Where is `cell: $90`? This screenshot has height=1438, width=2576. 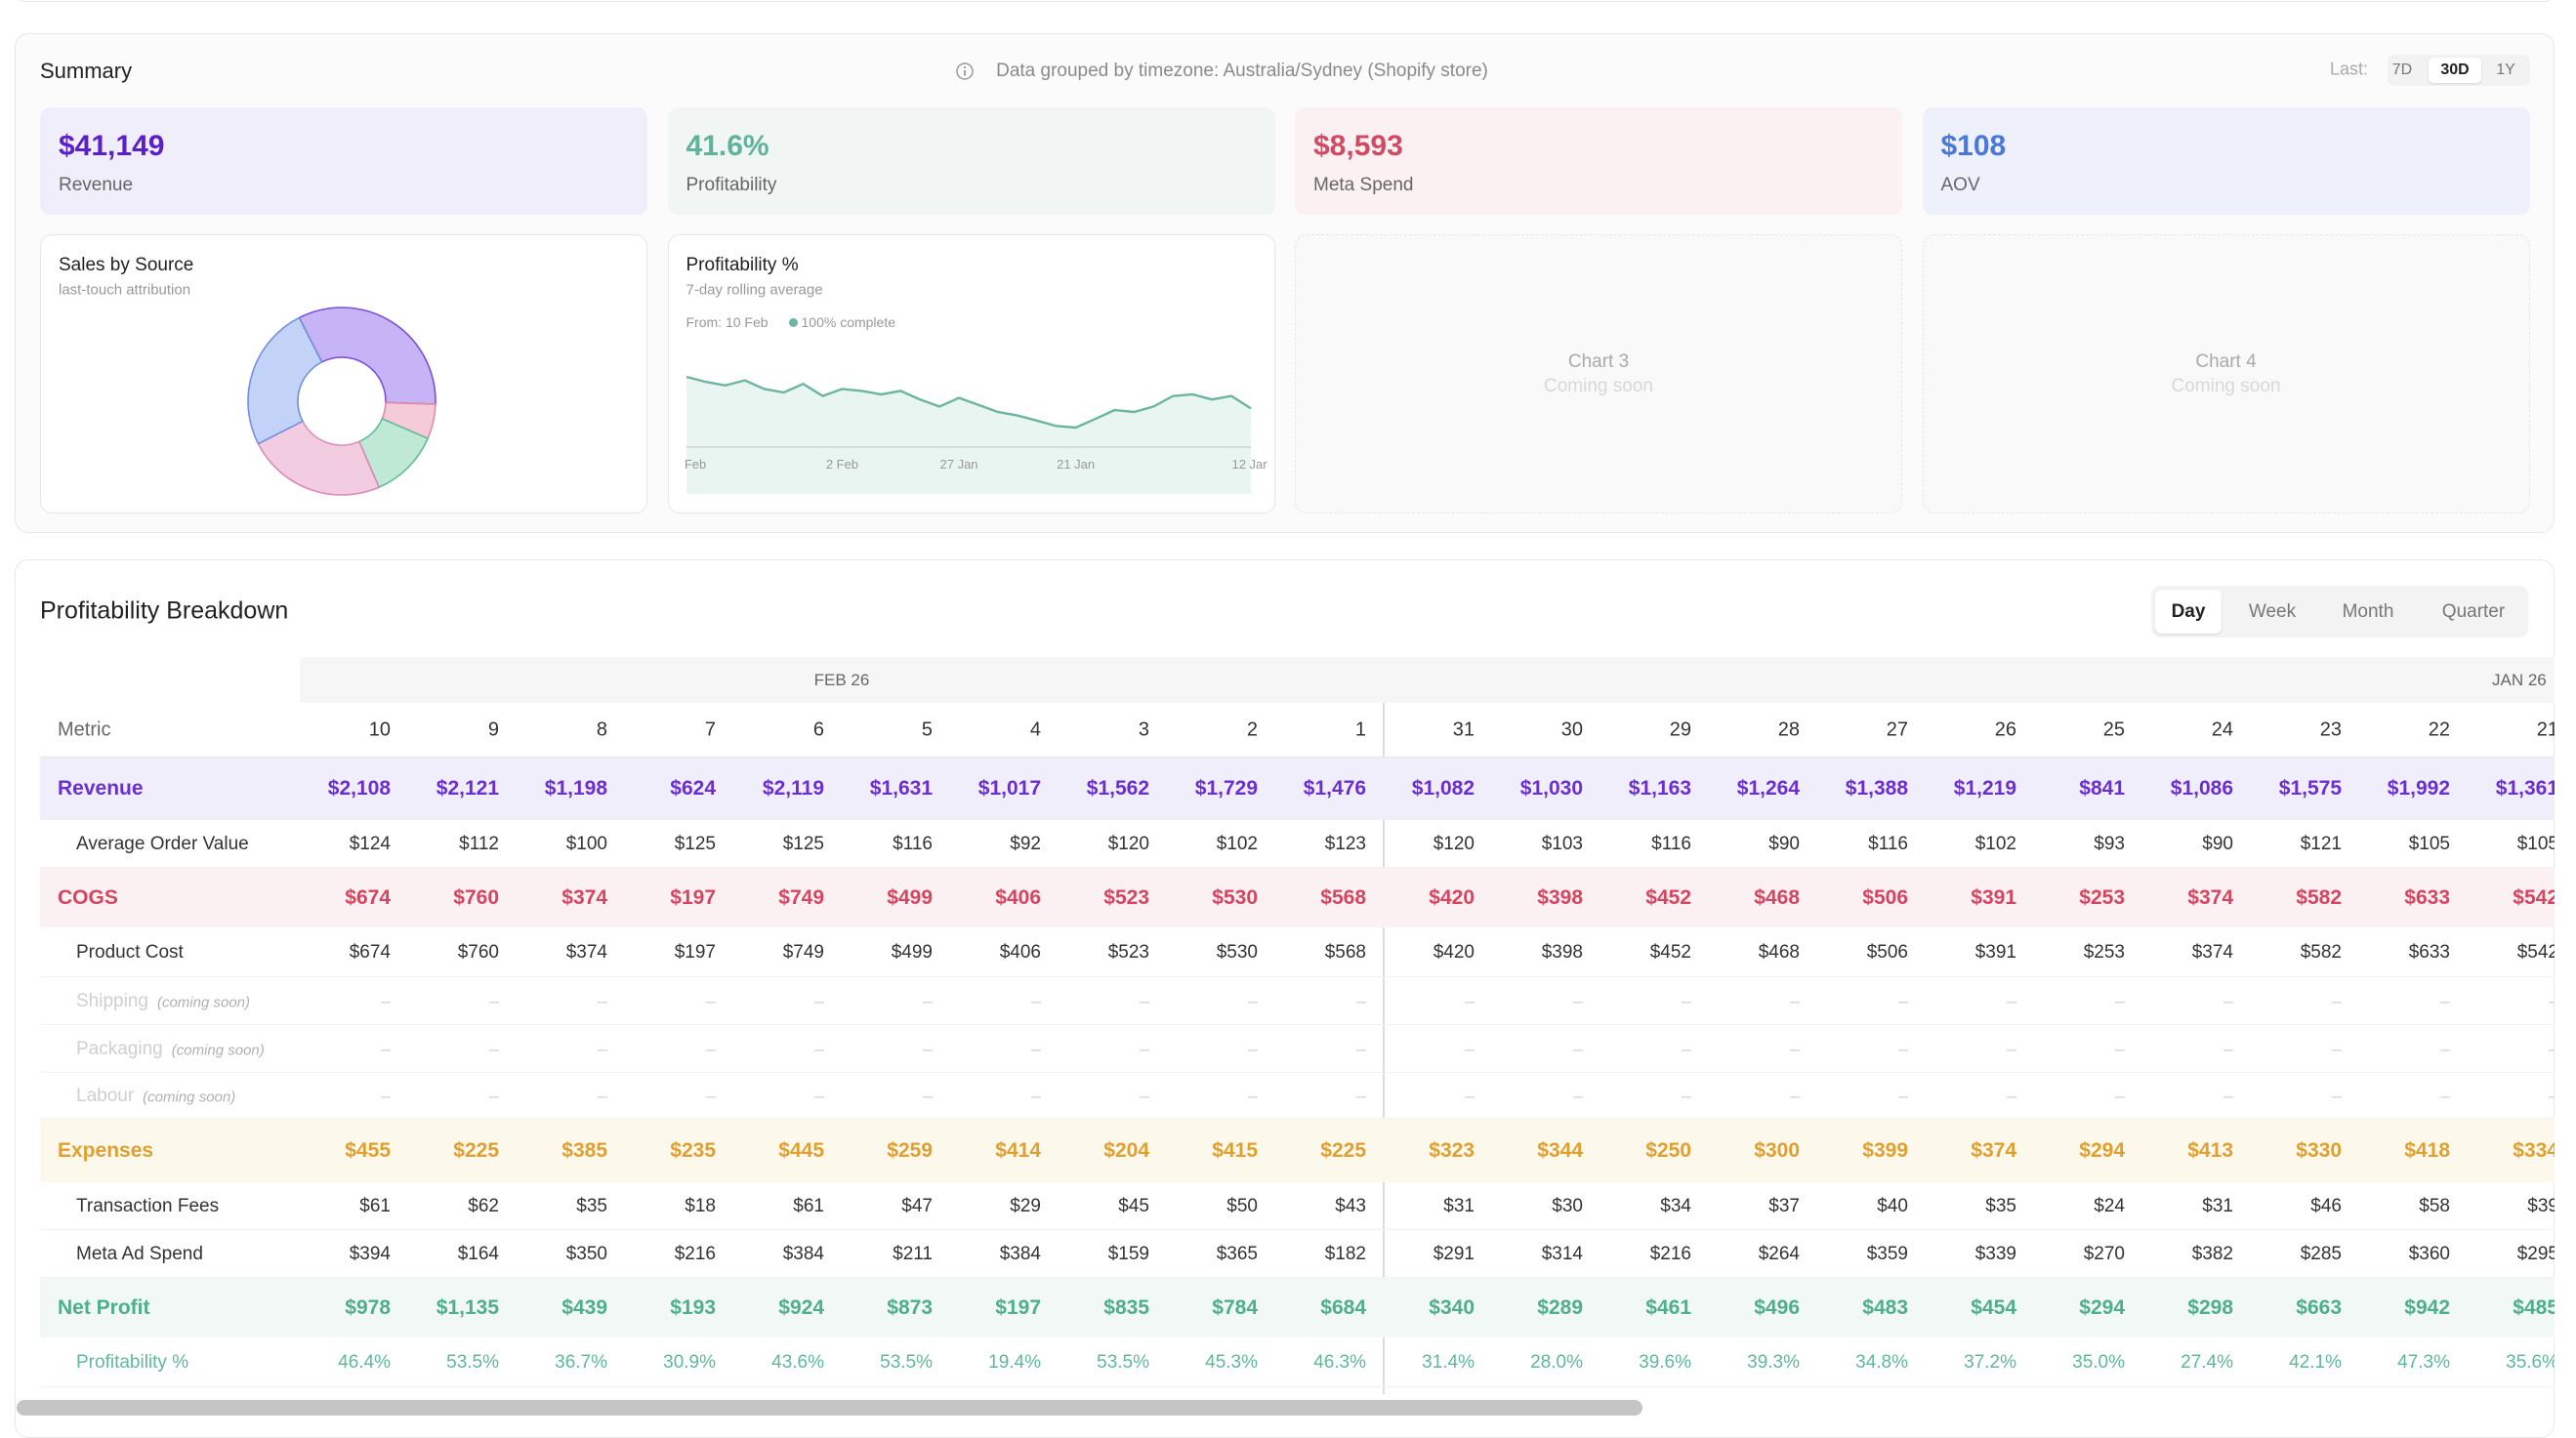
cell: $90 is located at coordinates (2217, 843).